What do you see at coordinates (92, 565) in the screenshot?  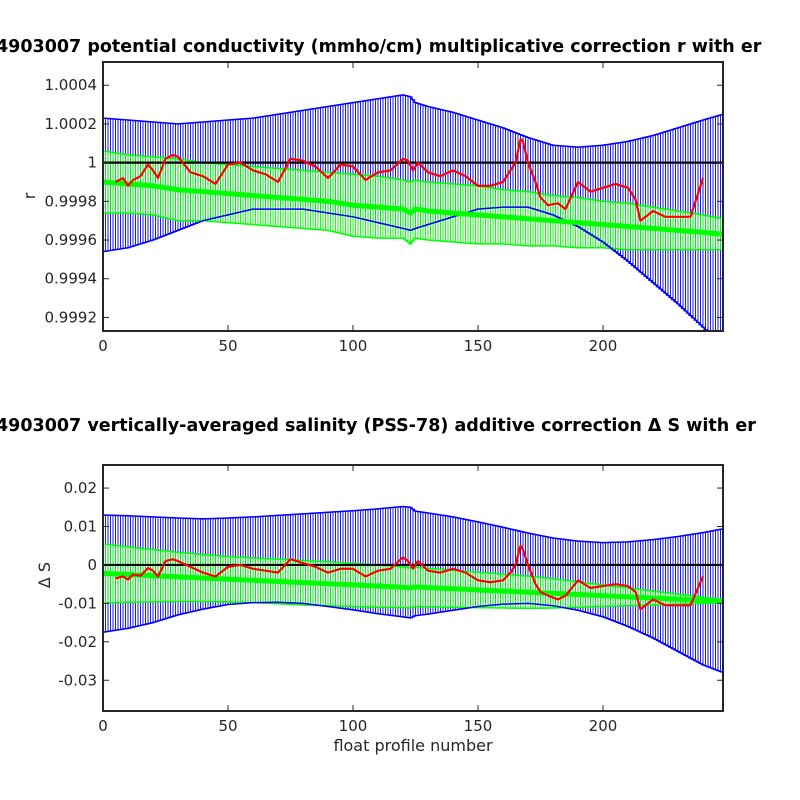 I see `y-tick-label: 0` at bounding box center [92, 565].